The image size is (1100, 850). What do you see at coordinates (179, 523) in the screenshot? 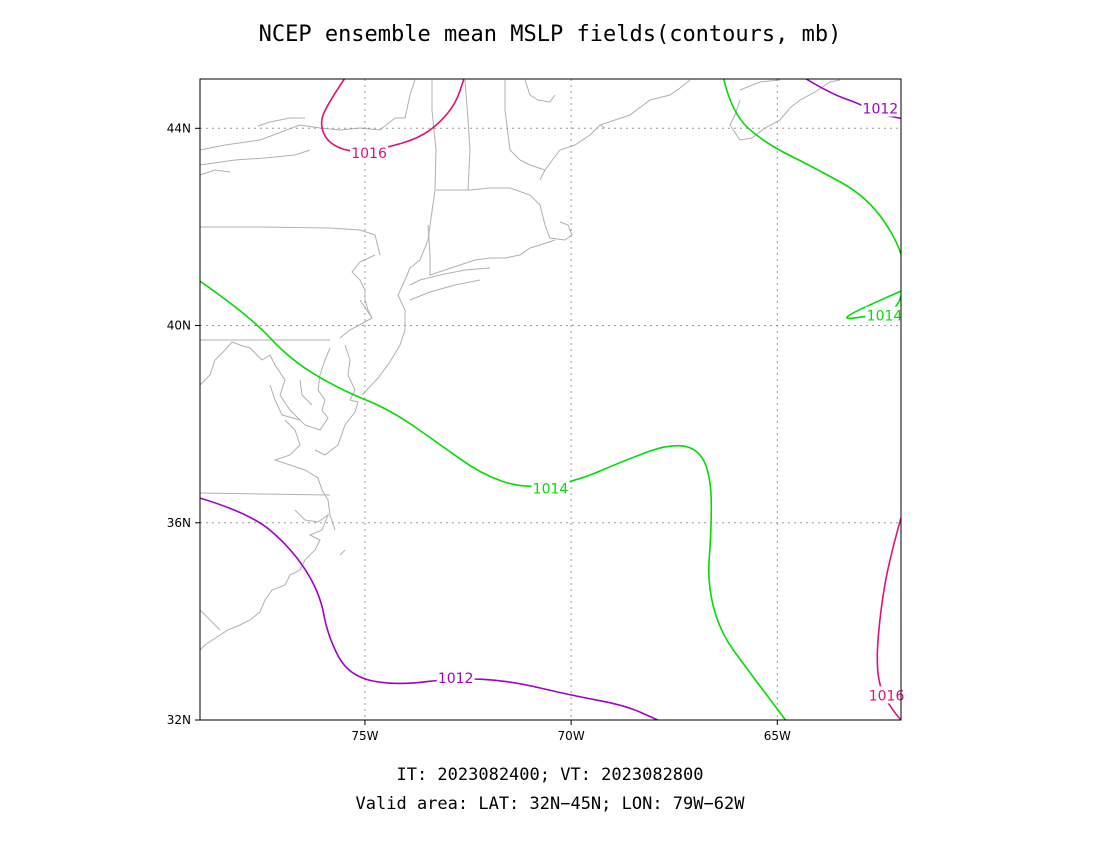
I see `y-tick-label-2: 36N` at bounding box center [179, 523].